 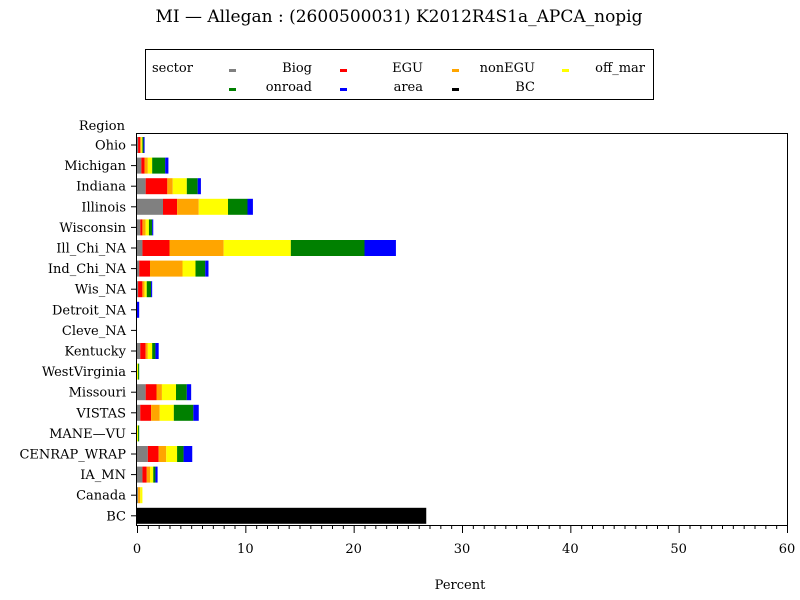 What do you see at coordinates (84, 372) in the screenshot?
I see `y-tick-label: WestVirginia` at bounding box center [84, 372].